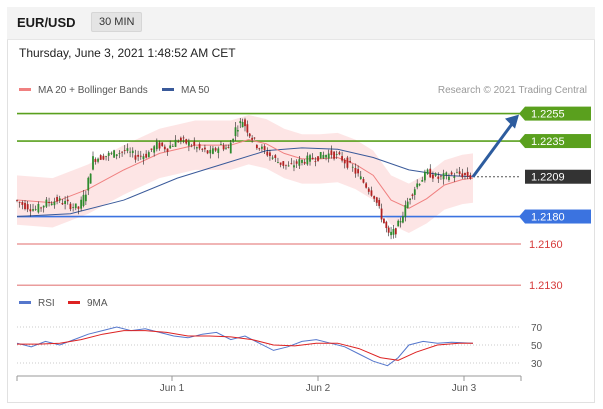 The width and height of the screenshot is (603, 409). I want to click on current-price-tag, so click(558, 176).